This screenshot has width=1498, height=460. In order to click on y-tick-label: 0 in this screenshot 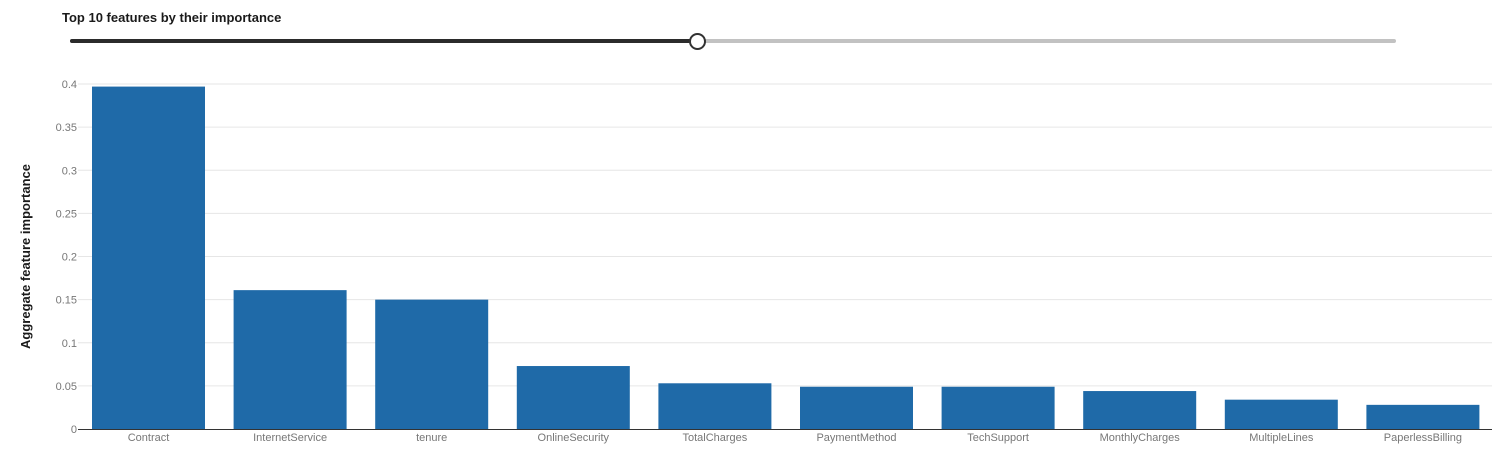, I will do `click(74, 430)`.